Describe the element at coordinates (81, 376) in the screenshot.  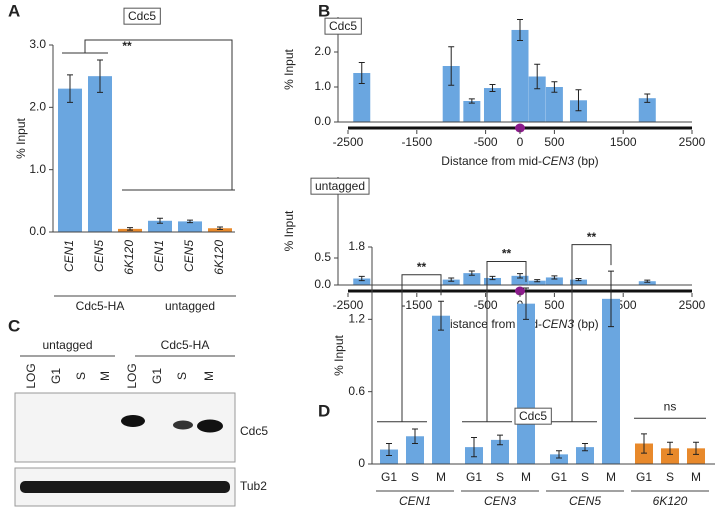
I see `lane-label: S` at that location.